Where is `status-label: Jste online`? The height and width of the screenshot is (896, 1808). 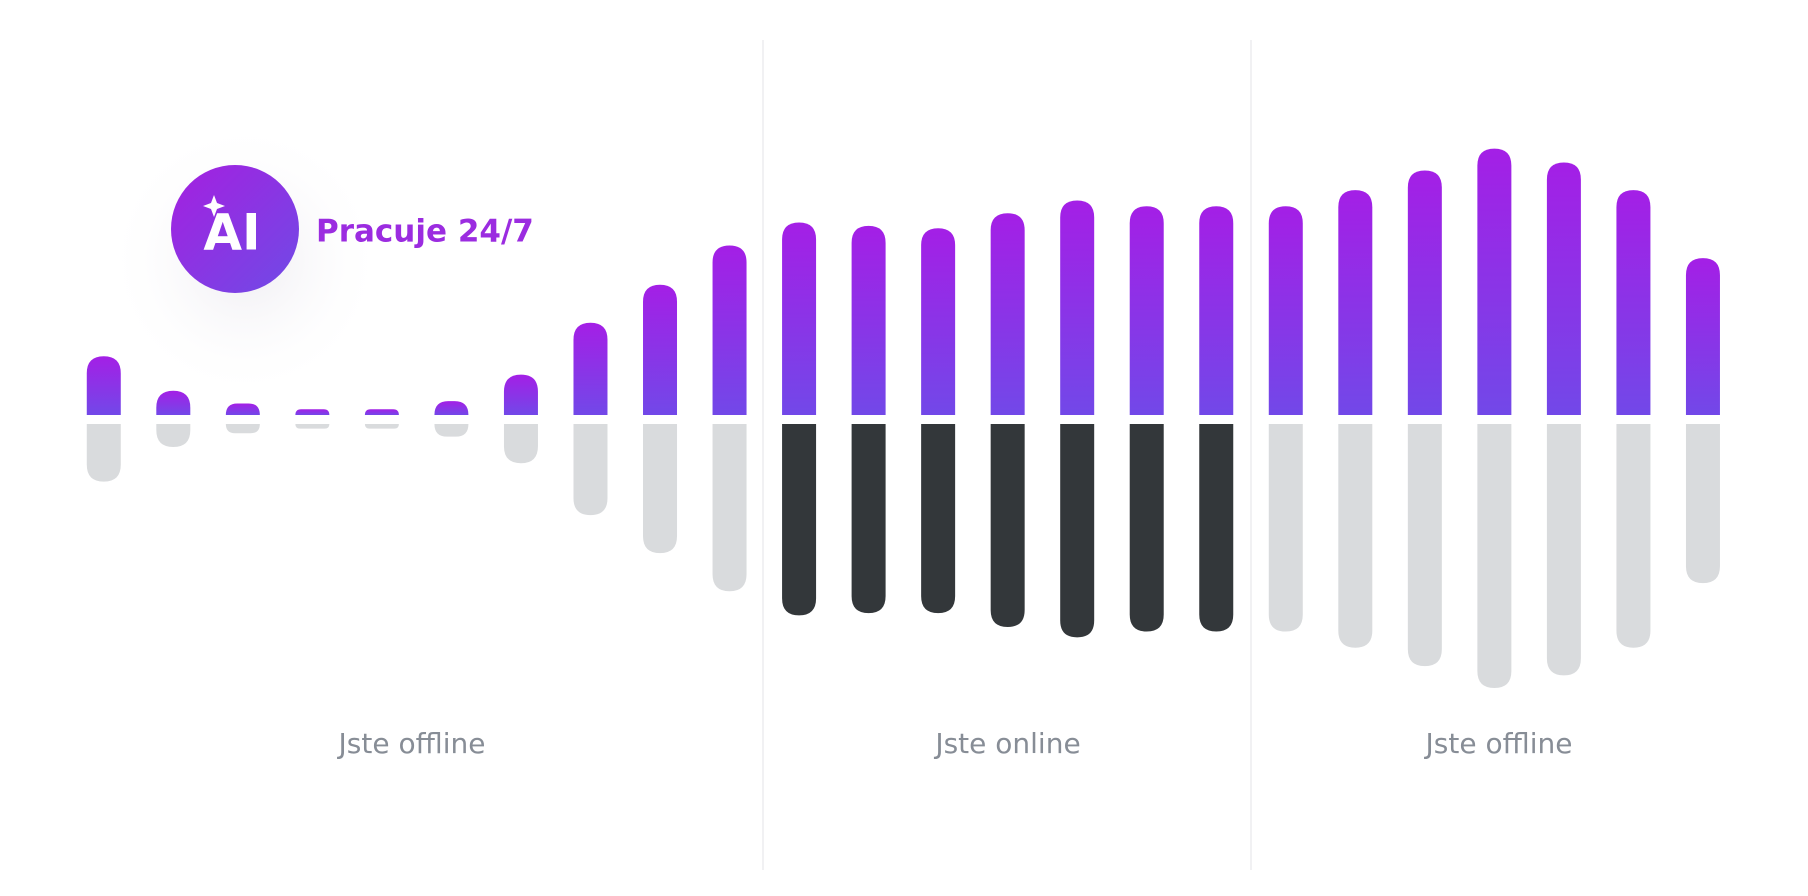
status-label: Jste online is located at coordinates (1006, 743).